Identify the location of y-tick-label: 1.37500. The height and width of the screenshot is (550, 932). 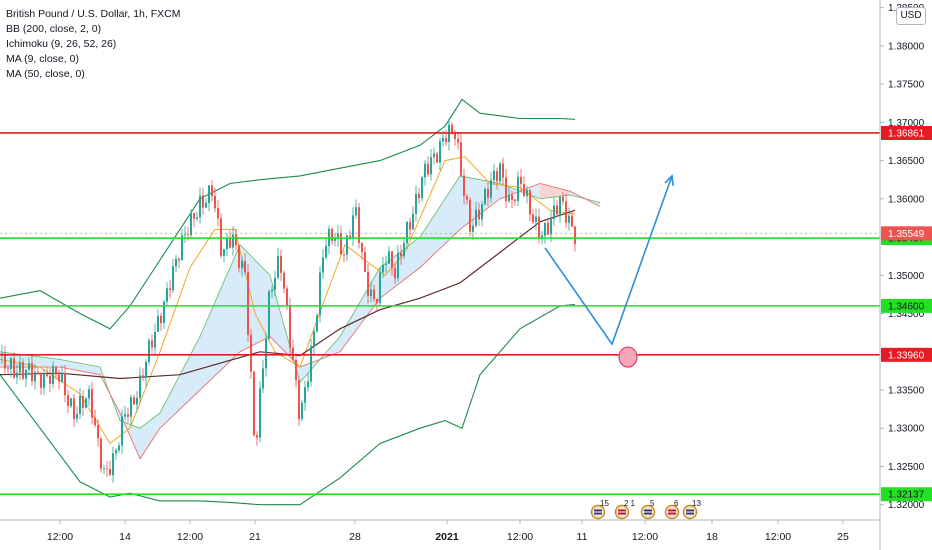
(906, 85).